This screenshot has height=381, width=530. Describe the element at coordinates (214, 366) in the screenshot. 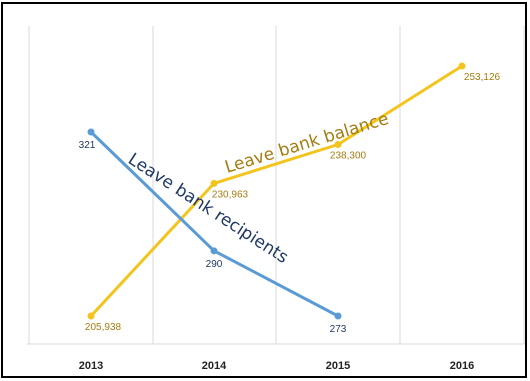

I see `x-tick-label: 2014` at that location.